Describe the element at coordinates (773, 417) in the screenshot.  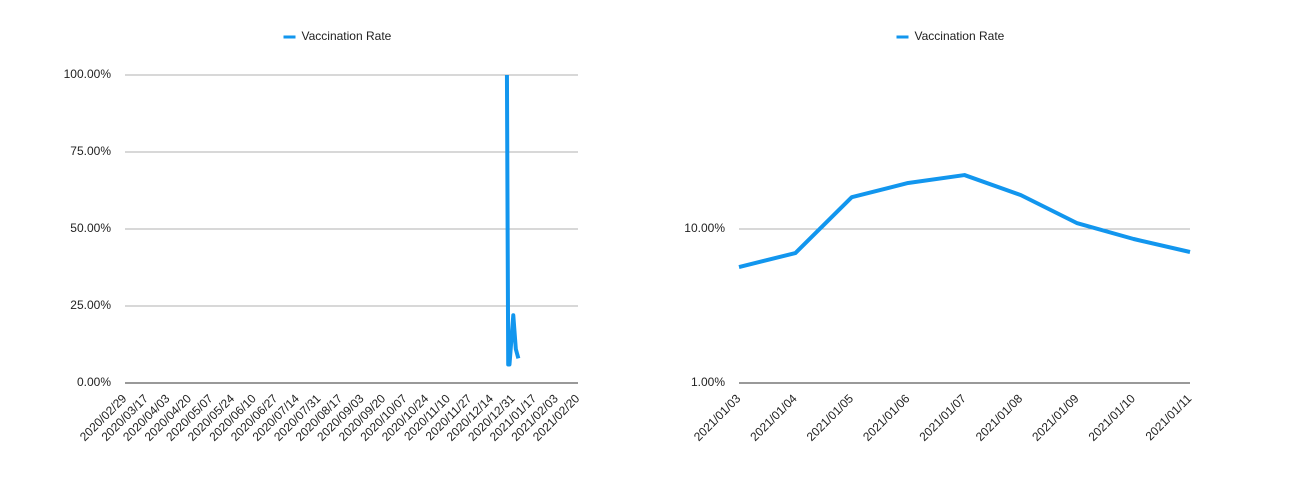
I see `x-tick-label: 2021/01/04` at that location.